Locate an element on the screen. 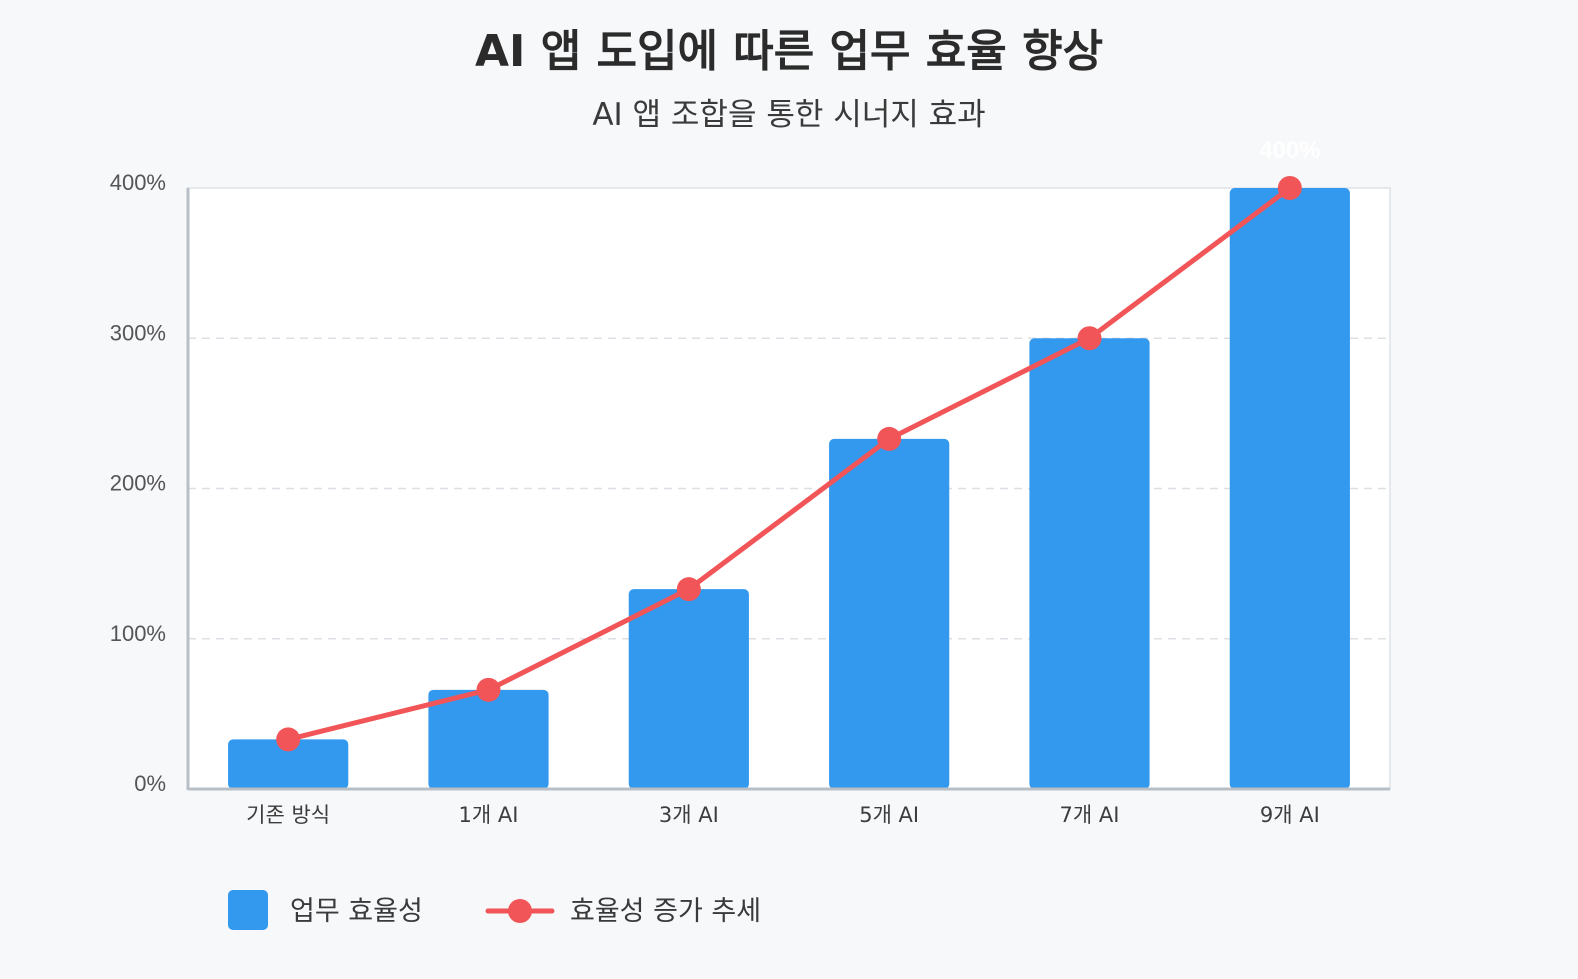 The image size is (1578, 979). data-labels: 400% is located at coordinates (1289, 150).